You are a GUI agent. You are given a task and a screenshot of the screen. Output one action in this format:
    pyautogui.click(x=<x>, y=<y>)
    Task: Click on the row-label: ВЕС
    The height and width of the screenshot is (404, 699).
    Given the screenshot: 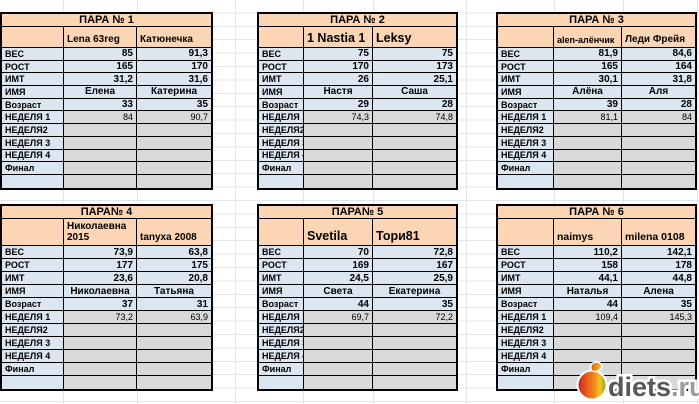 What is the action you would take?
    pyautogui.click(x=526, y=252)
    